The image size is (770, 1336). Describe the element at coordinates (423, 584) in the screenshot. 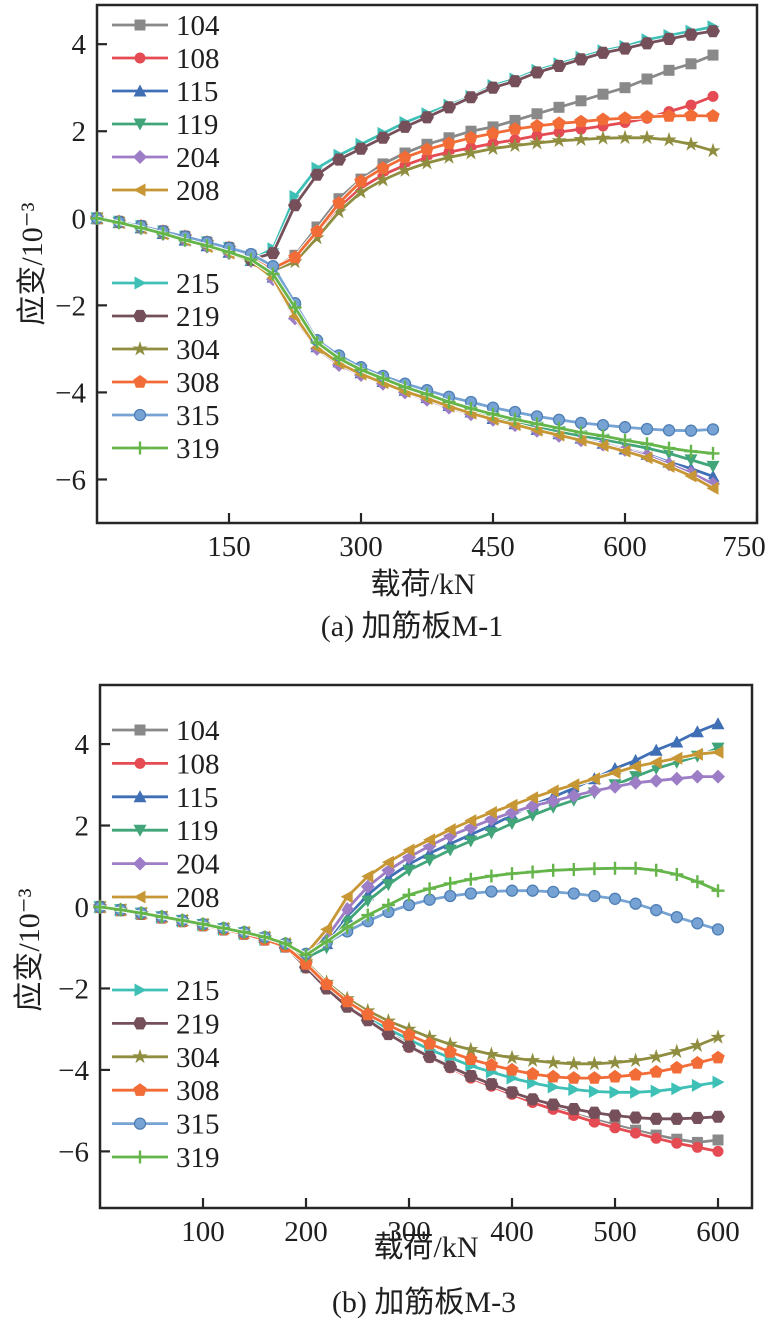

I see `chart-a-x-axis-label: 载荷/kN` at that location.